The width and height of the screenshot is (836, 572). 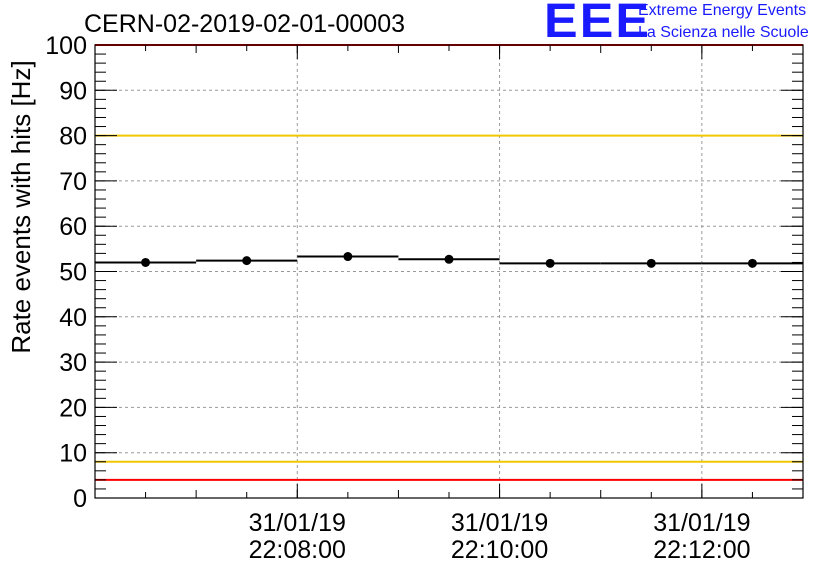 I want to click on y-tick-label: 20, so click(x=73, y=408).